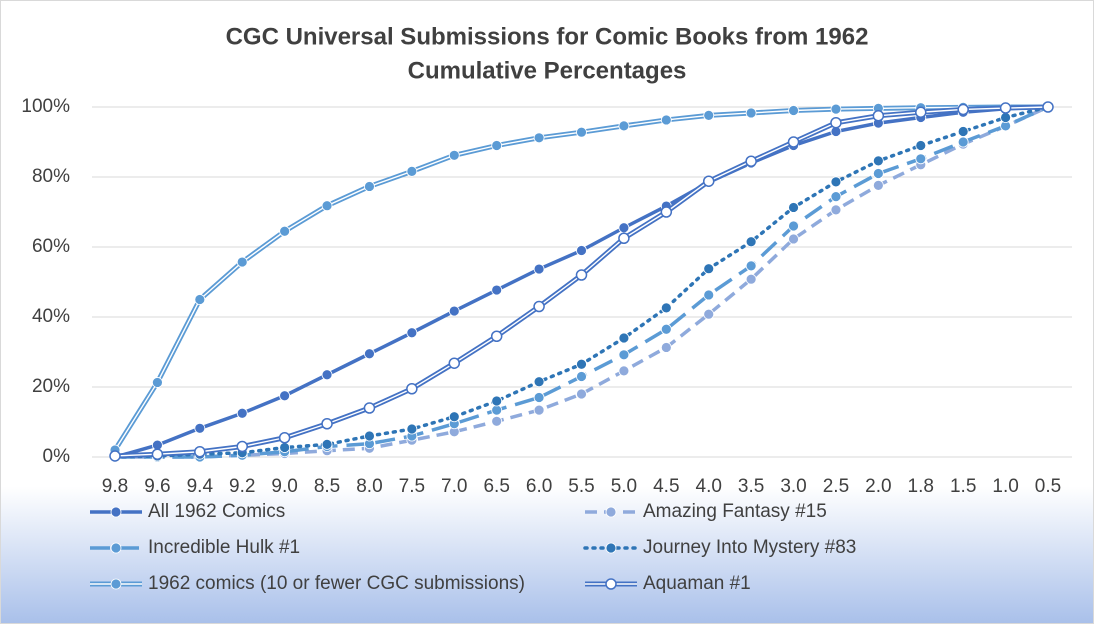 The height and width of the screenshot is (624, 1094). What do you see at coordinates (496, 486) in the screenshot?
I see `x-tick-label: 6.5` at bounding box center [496, 486].